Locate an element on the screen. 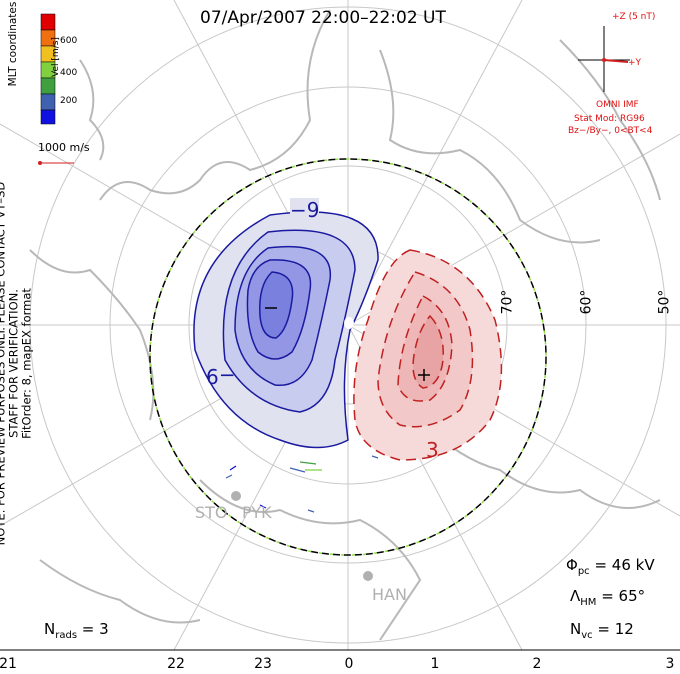 Image resolution: width=680 pixels, height=674 pixels. latitude-label-60: 60° is located at coordinates (586, 302).